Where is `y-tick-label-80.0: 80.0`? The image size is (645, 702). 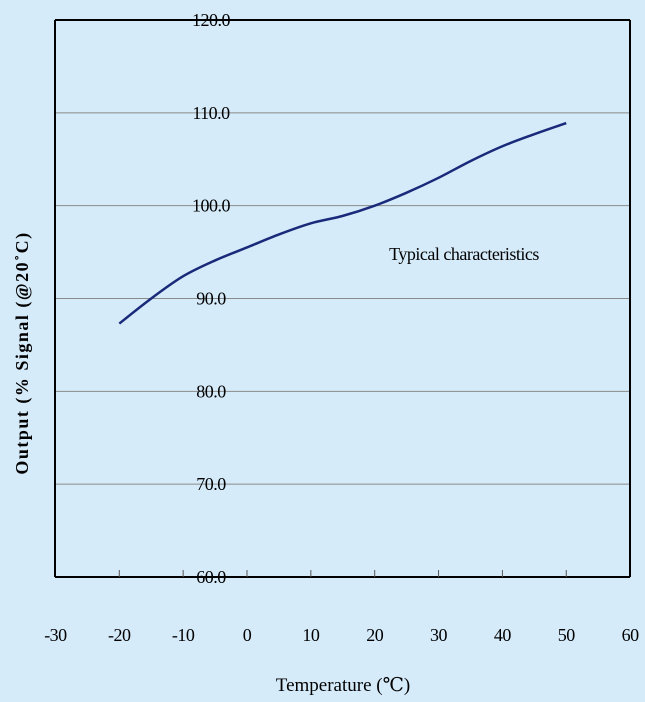 y-tick-label-80.0: 80.0 is located at coordinates (211, 391).